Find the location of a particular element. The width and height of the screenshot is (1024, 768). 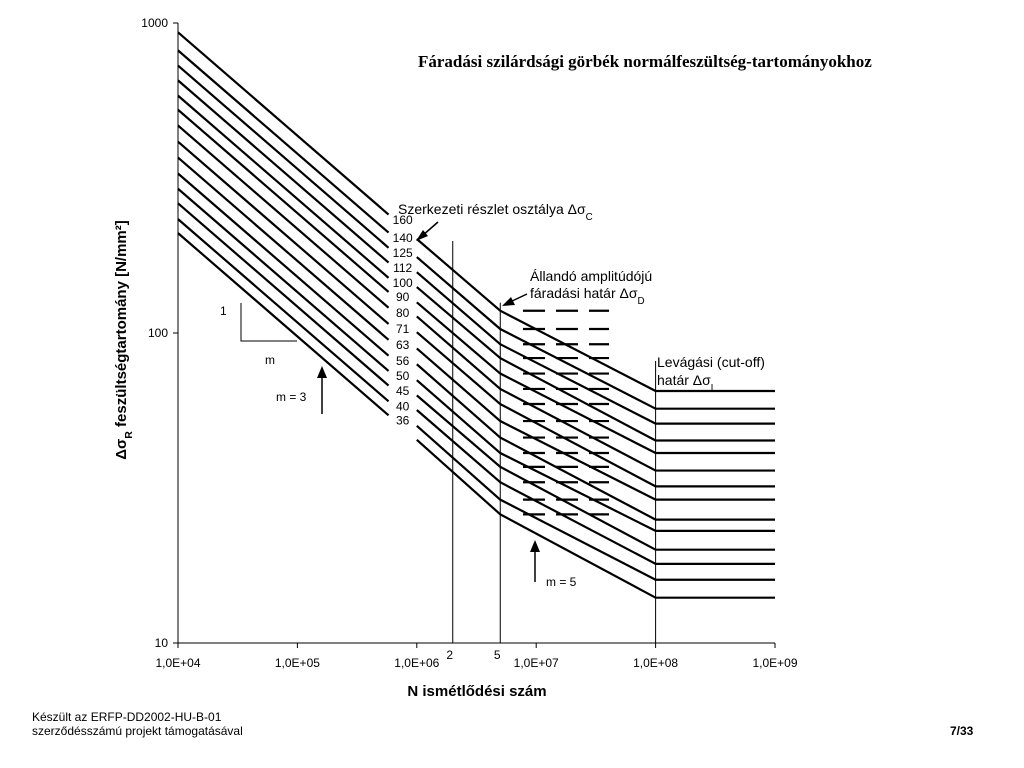

sn-curve-45-low is located at coordinates (595, 487).